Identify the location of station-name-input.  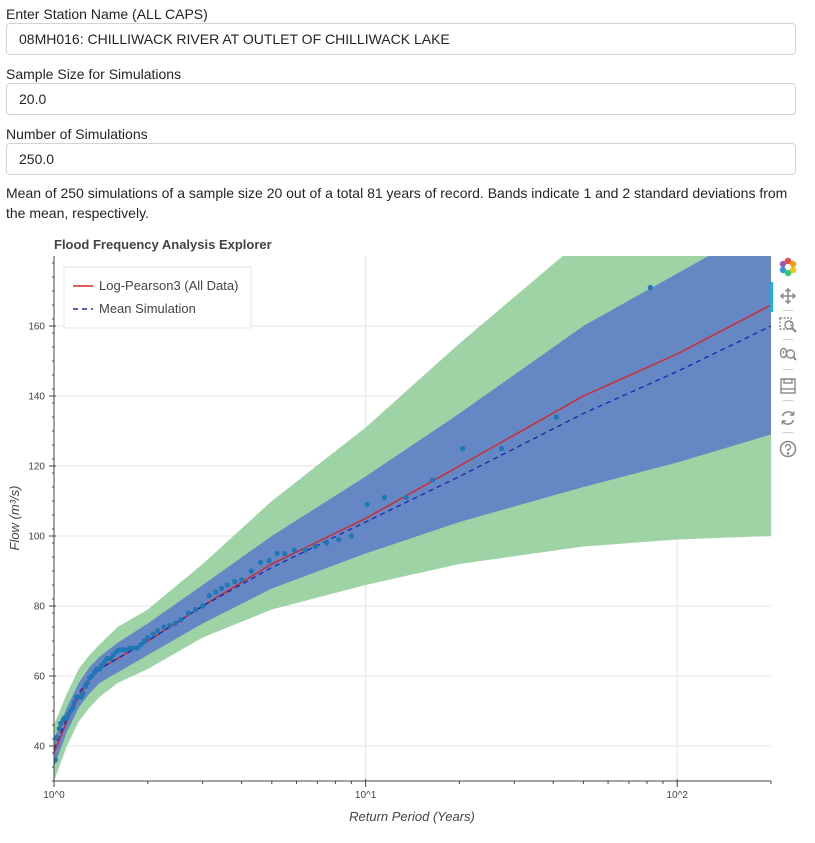
(401, 39).